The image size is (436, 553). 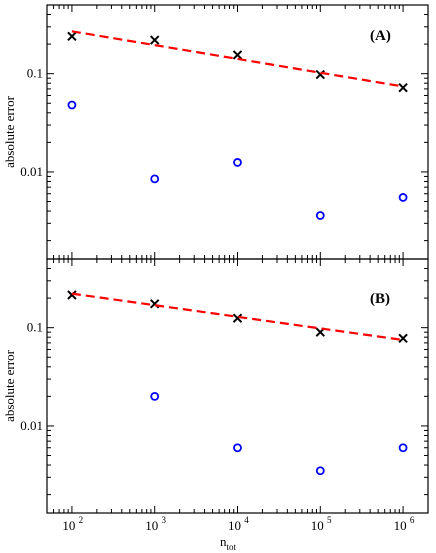 What do you see at coordinates (223, 541) in the screenshot?
I see `x-axis-label-main: n` at bounding box center [223, 541].